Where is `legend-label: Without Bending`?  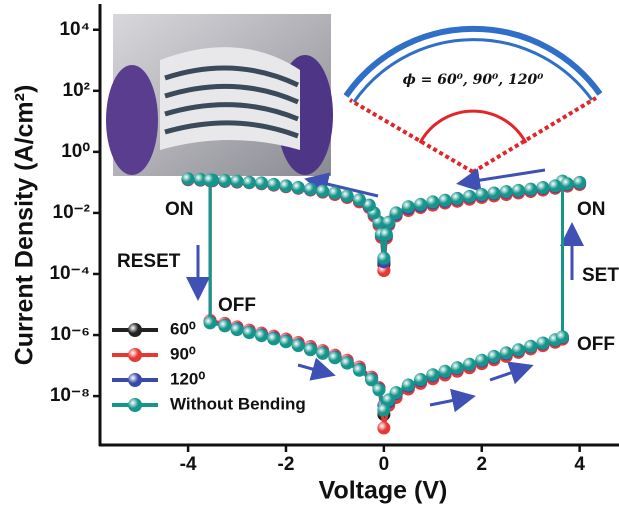
legend-label: Without Bending is located at coordinates (238, 403).